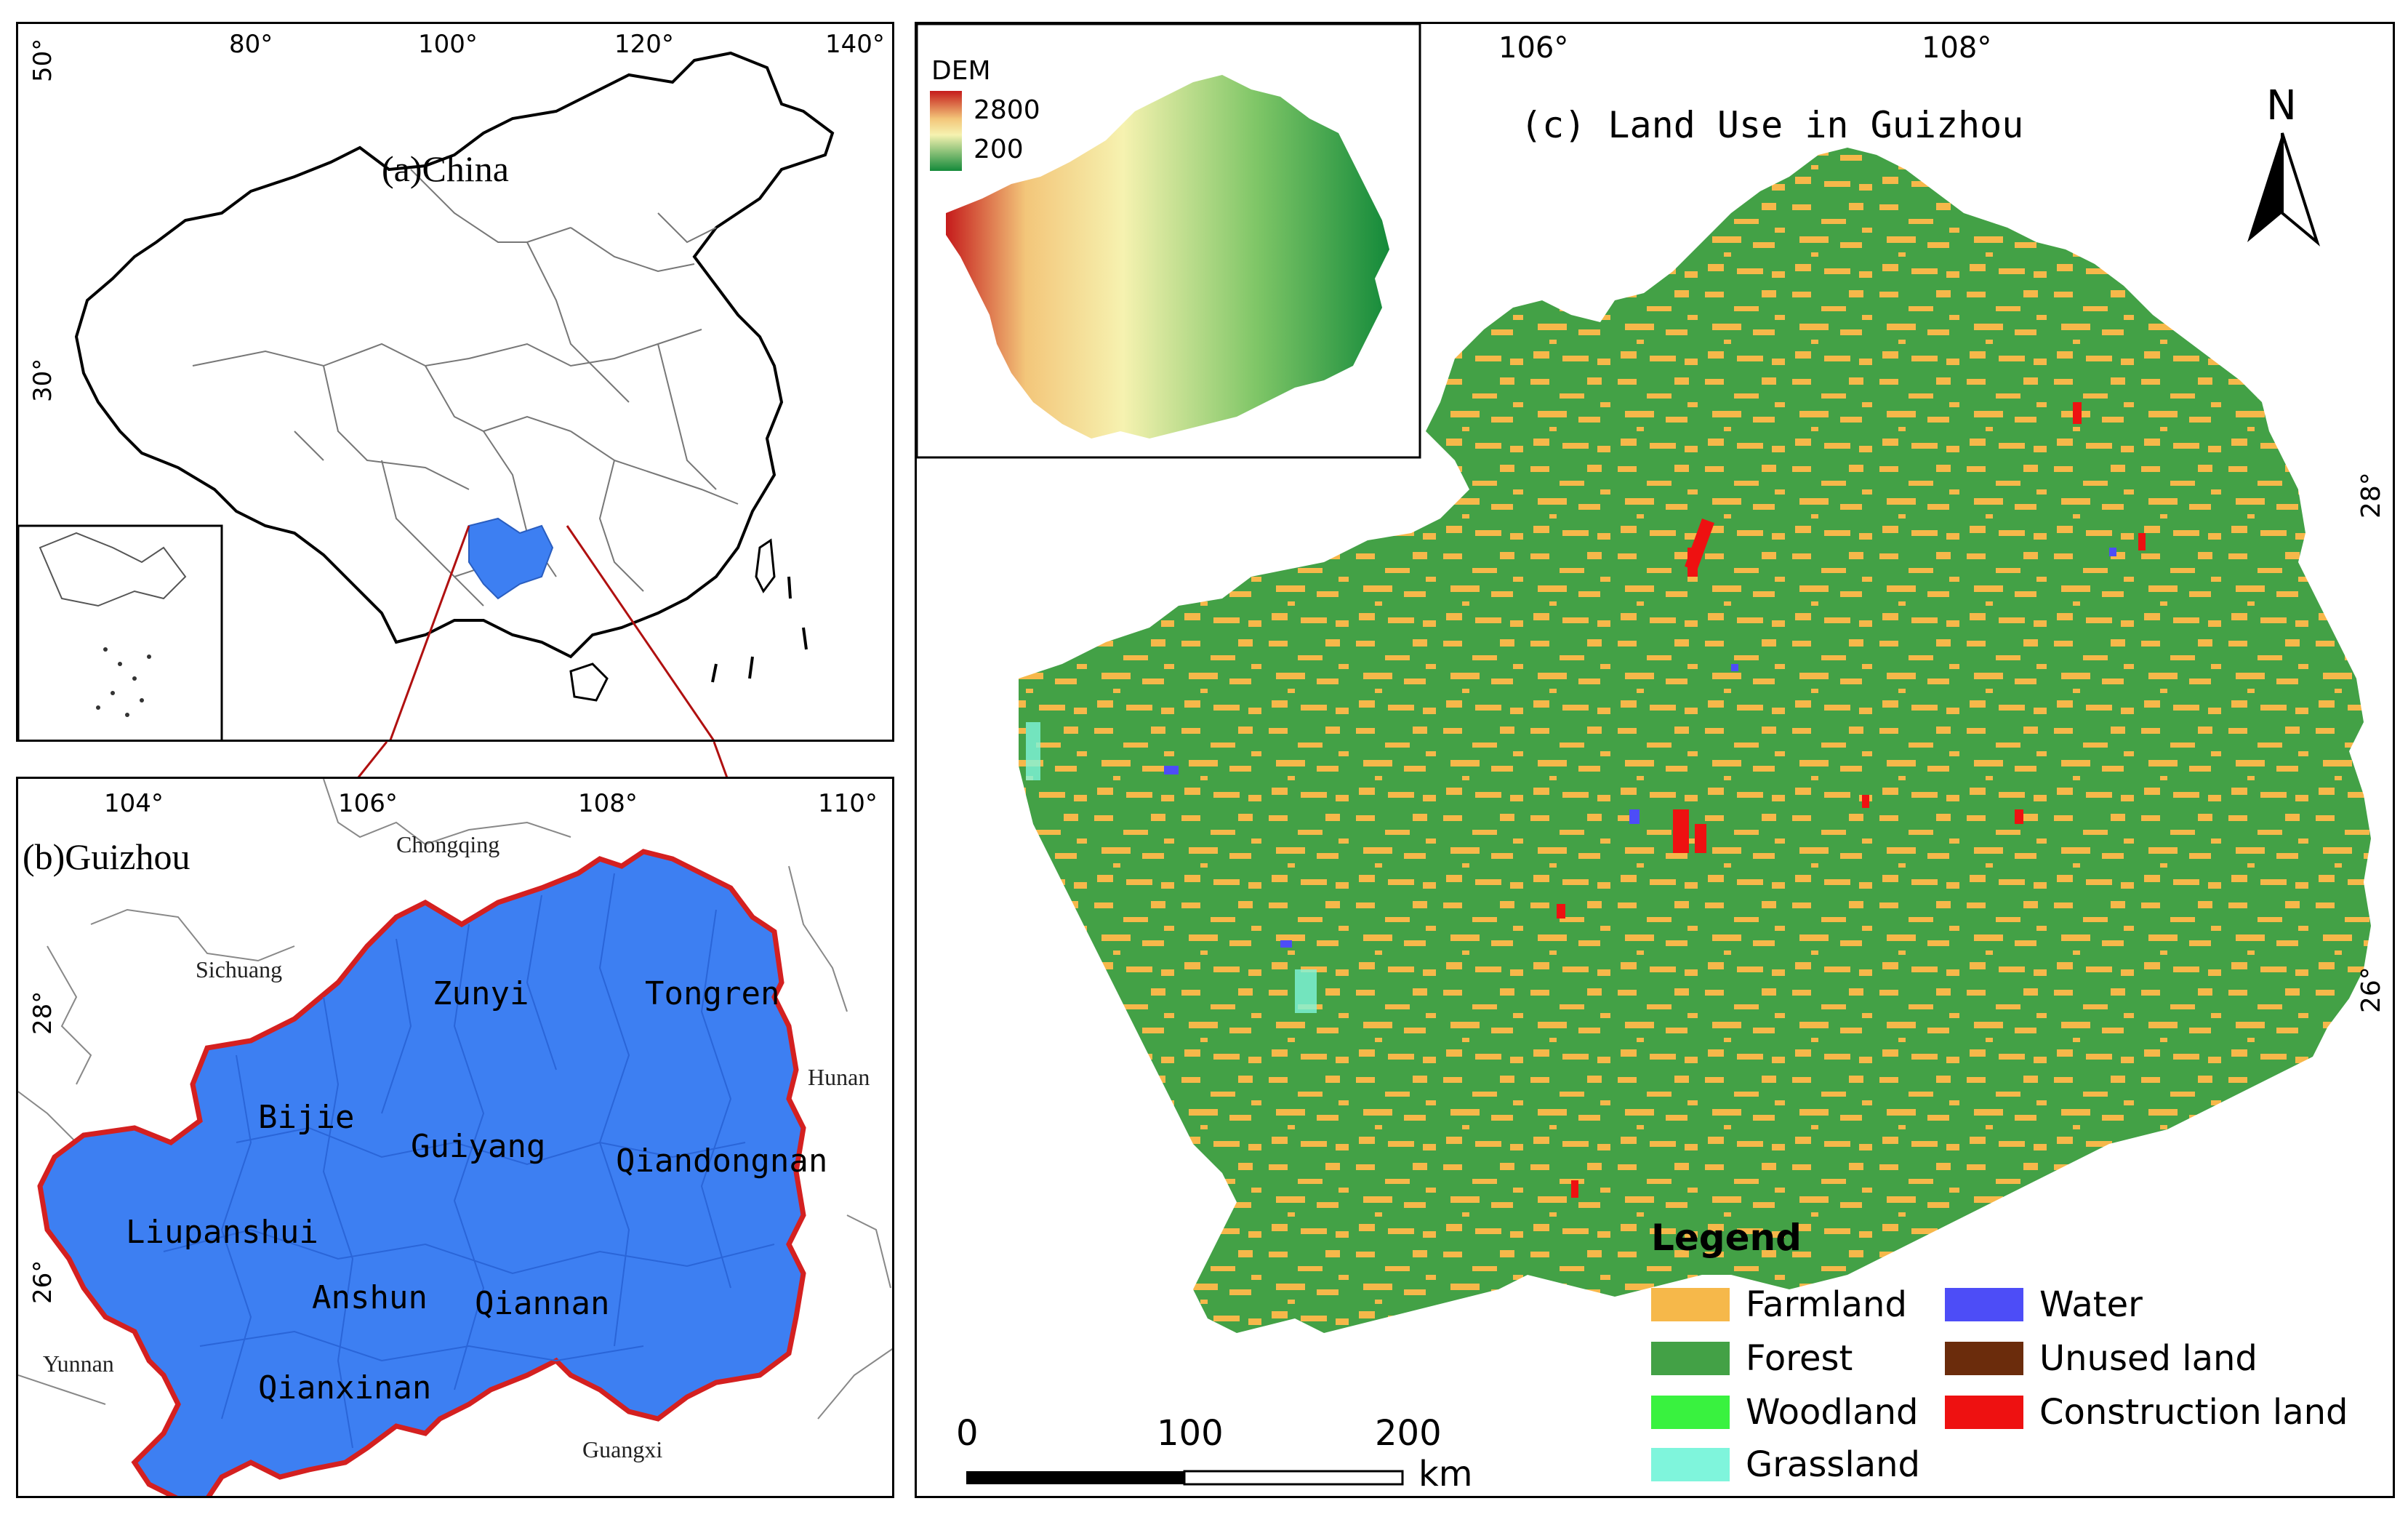 Image resolution: width=2408 pixels, height=1517 pixels. I want to click on legend-item-unused-land: Unused land, so click(2101, 1358).